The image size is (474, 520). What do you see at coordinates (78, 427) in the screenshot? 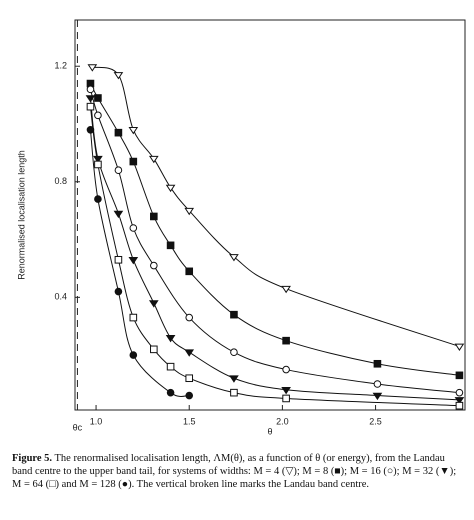
I see `annotation: θc` at bounding box center [78, 427].